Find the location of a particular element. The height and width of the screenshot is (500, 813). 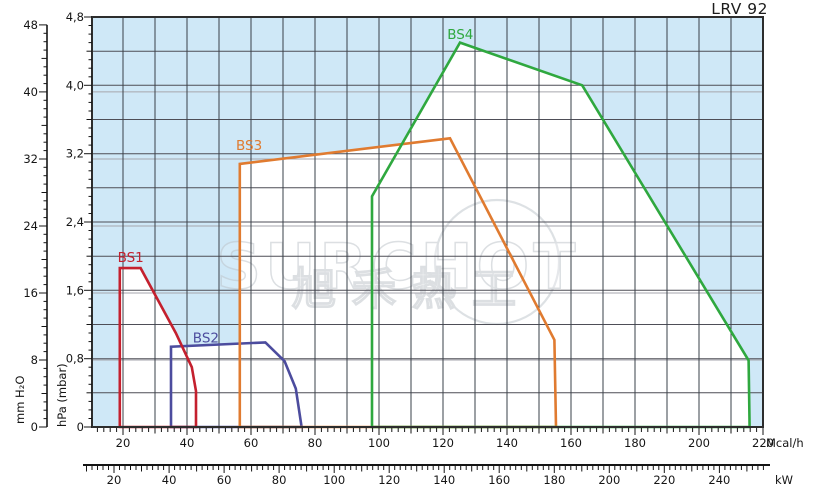

hpa-tick-label: 4,0 is located at coordinates (75, 85).